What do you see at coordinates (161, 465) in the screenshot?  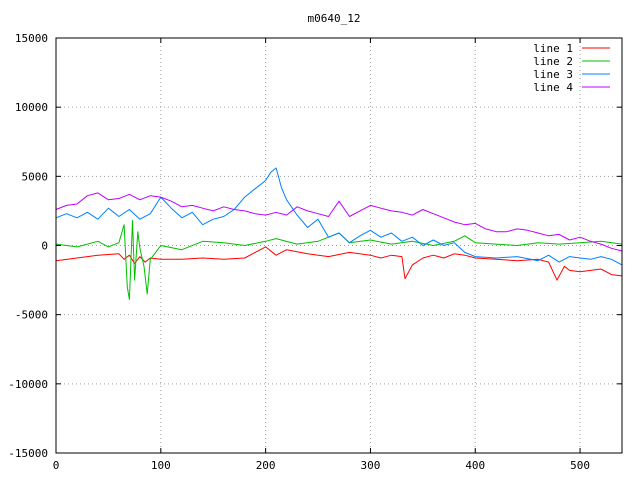 I see `x-tick-label: 100` at bounding box center [161, 465].